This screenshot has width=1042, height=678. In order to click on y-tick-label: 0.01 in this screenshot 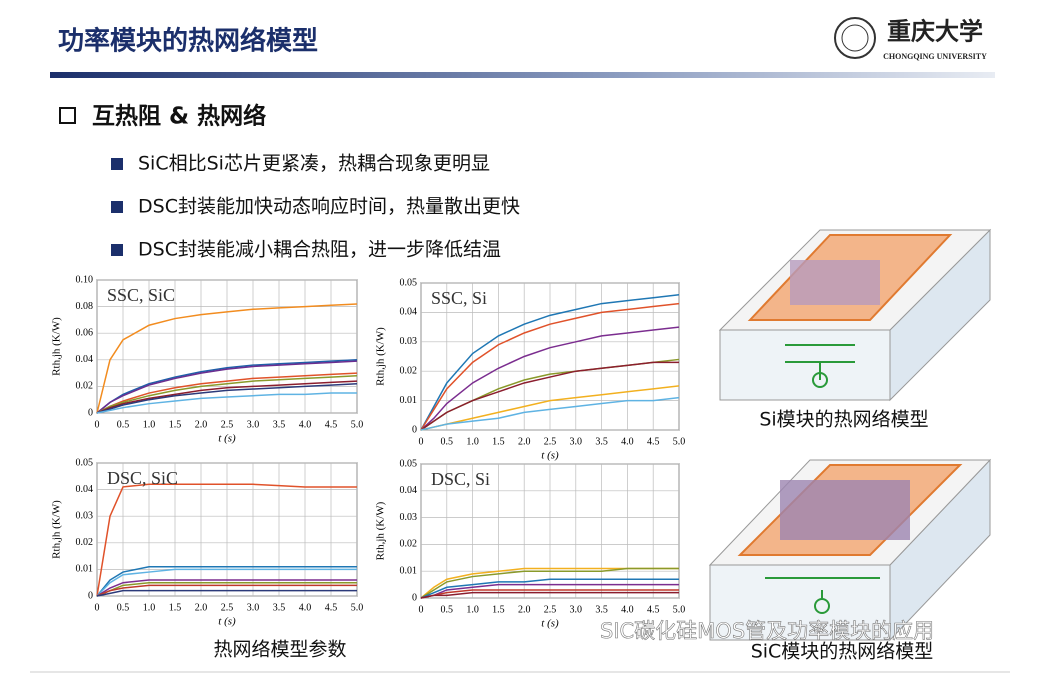, I will do `click(409, 570)`.